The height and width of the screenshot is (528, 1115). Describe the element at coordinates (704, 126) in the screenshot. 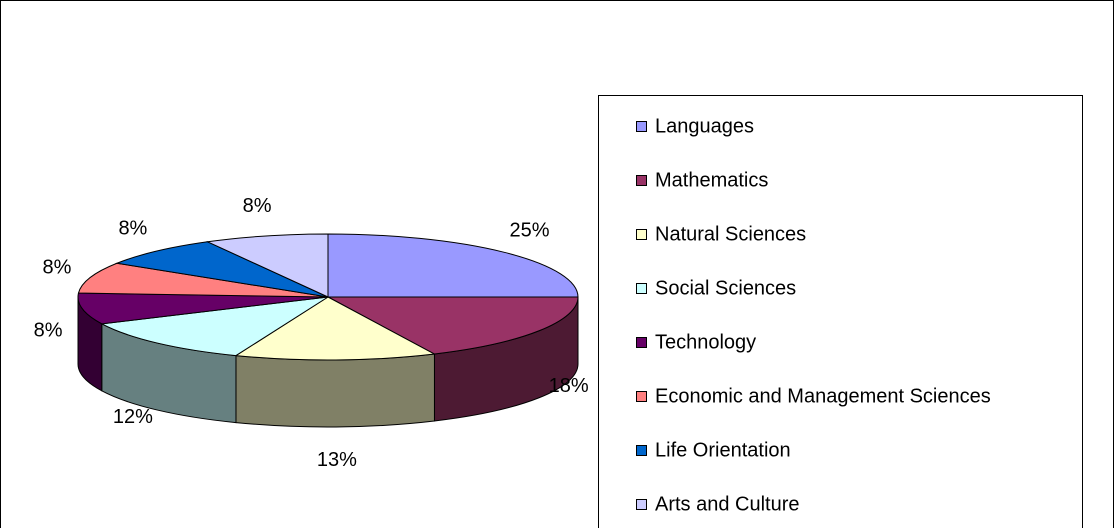

I see `legend-label: Languages` at that location.